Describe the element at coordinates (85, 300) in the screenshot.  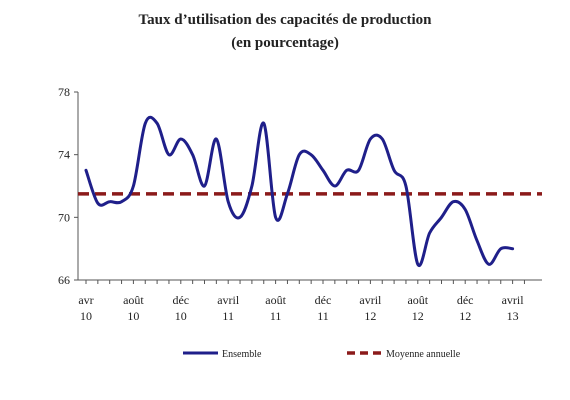
I see `x-tick-label-month: avr` at that location.